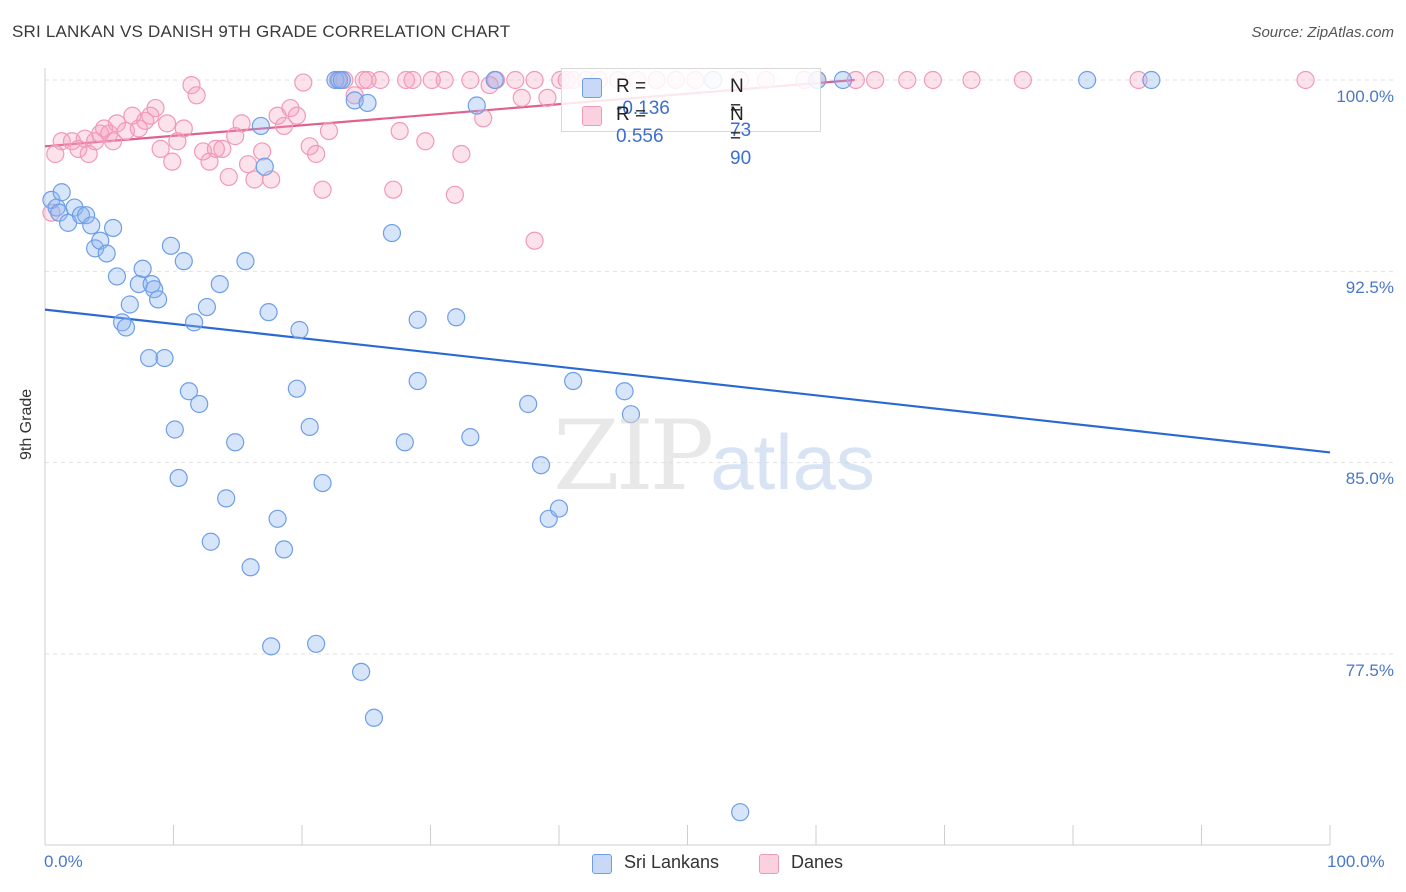 This screenshot has width=1406, height=892. Describe the element at coordinates (26, 424) in the screenshot. I see `y-axis-label: 9th Grade` at that location.